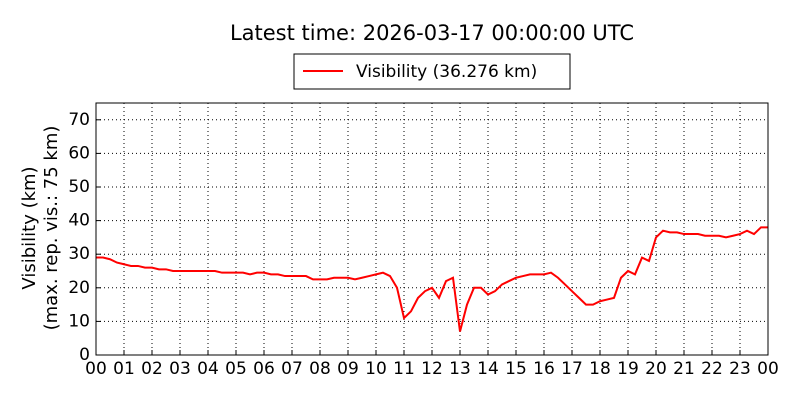 The height and width of the screenshot is (400, 800). I want to click on y-axis-label: (max. rep. vis.: 75 km), so click(51, 228).